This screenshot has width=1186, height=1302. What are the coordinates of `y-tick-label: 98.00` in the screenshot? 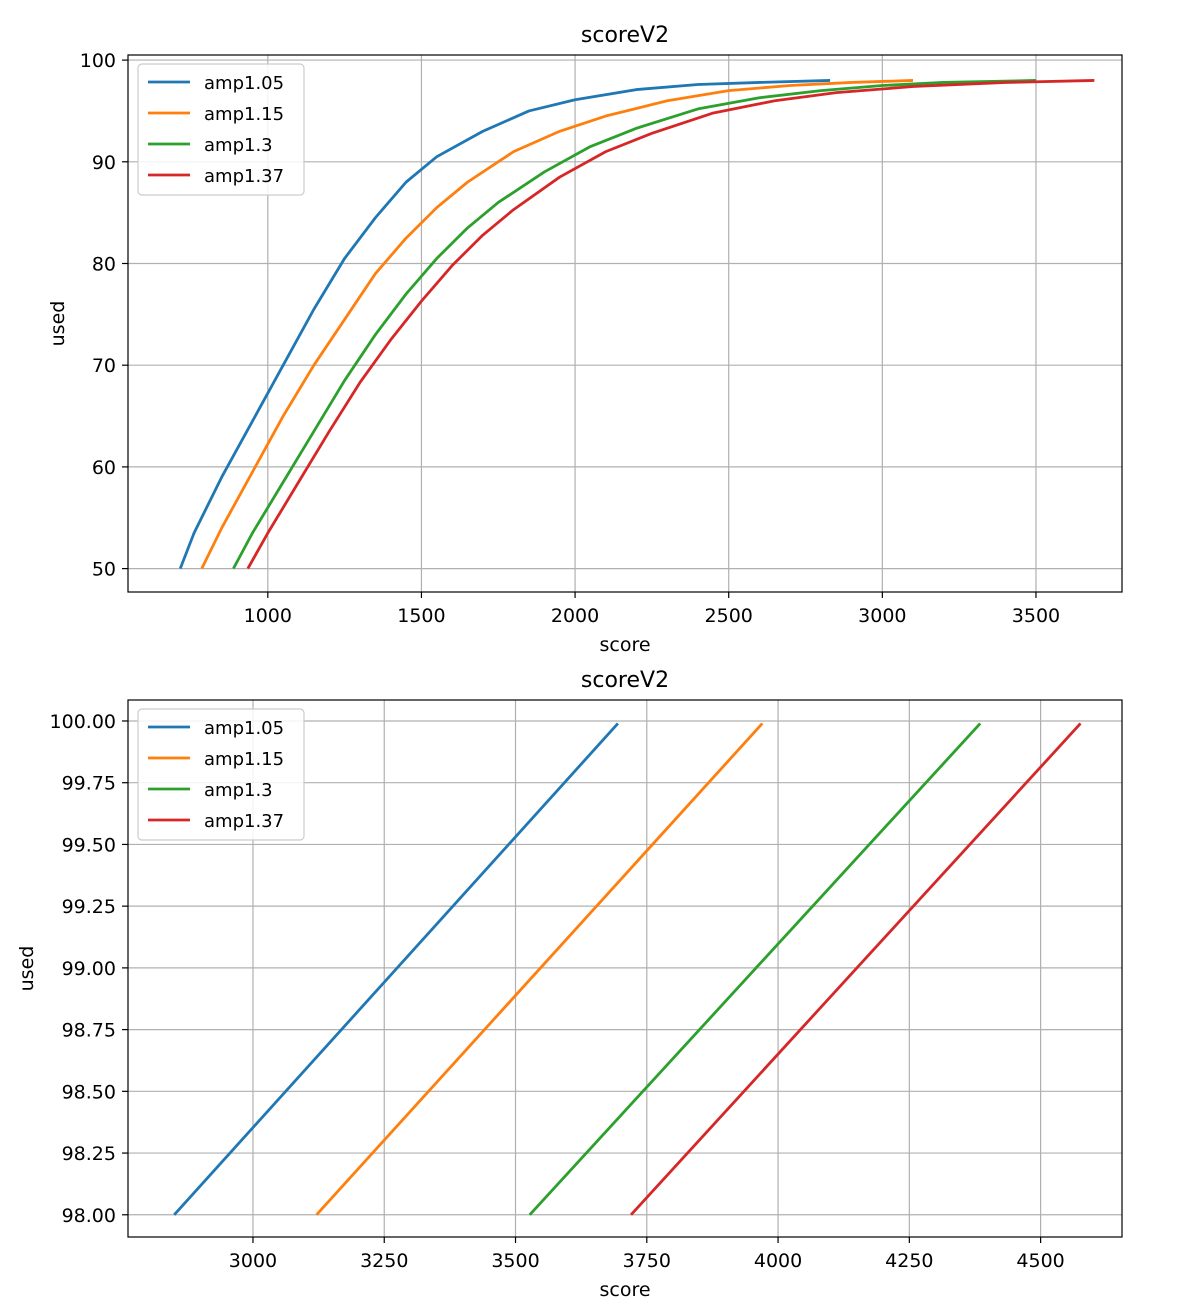 It's located at (89, 1216).